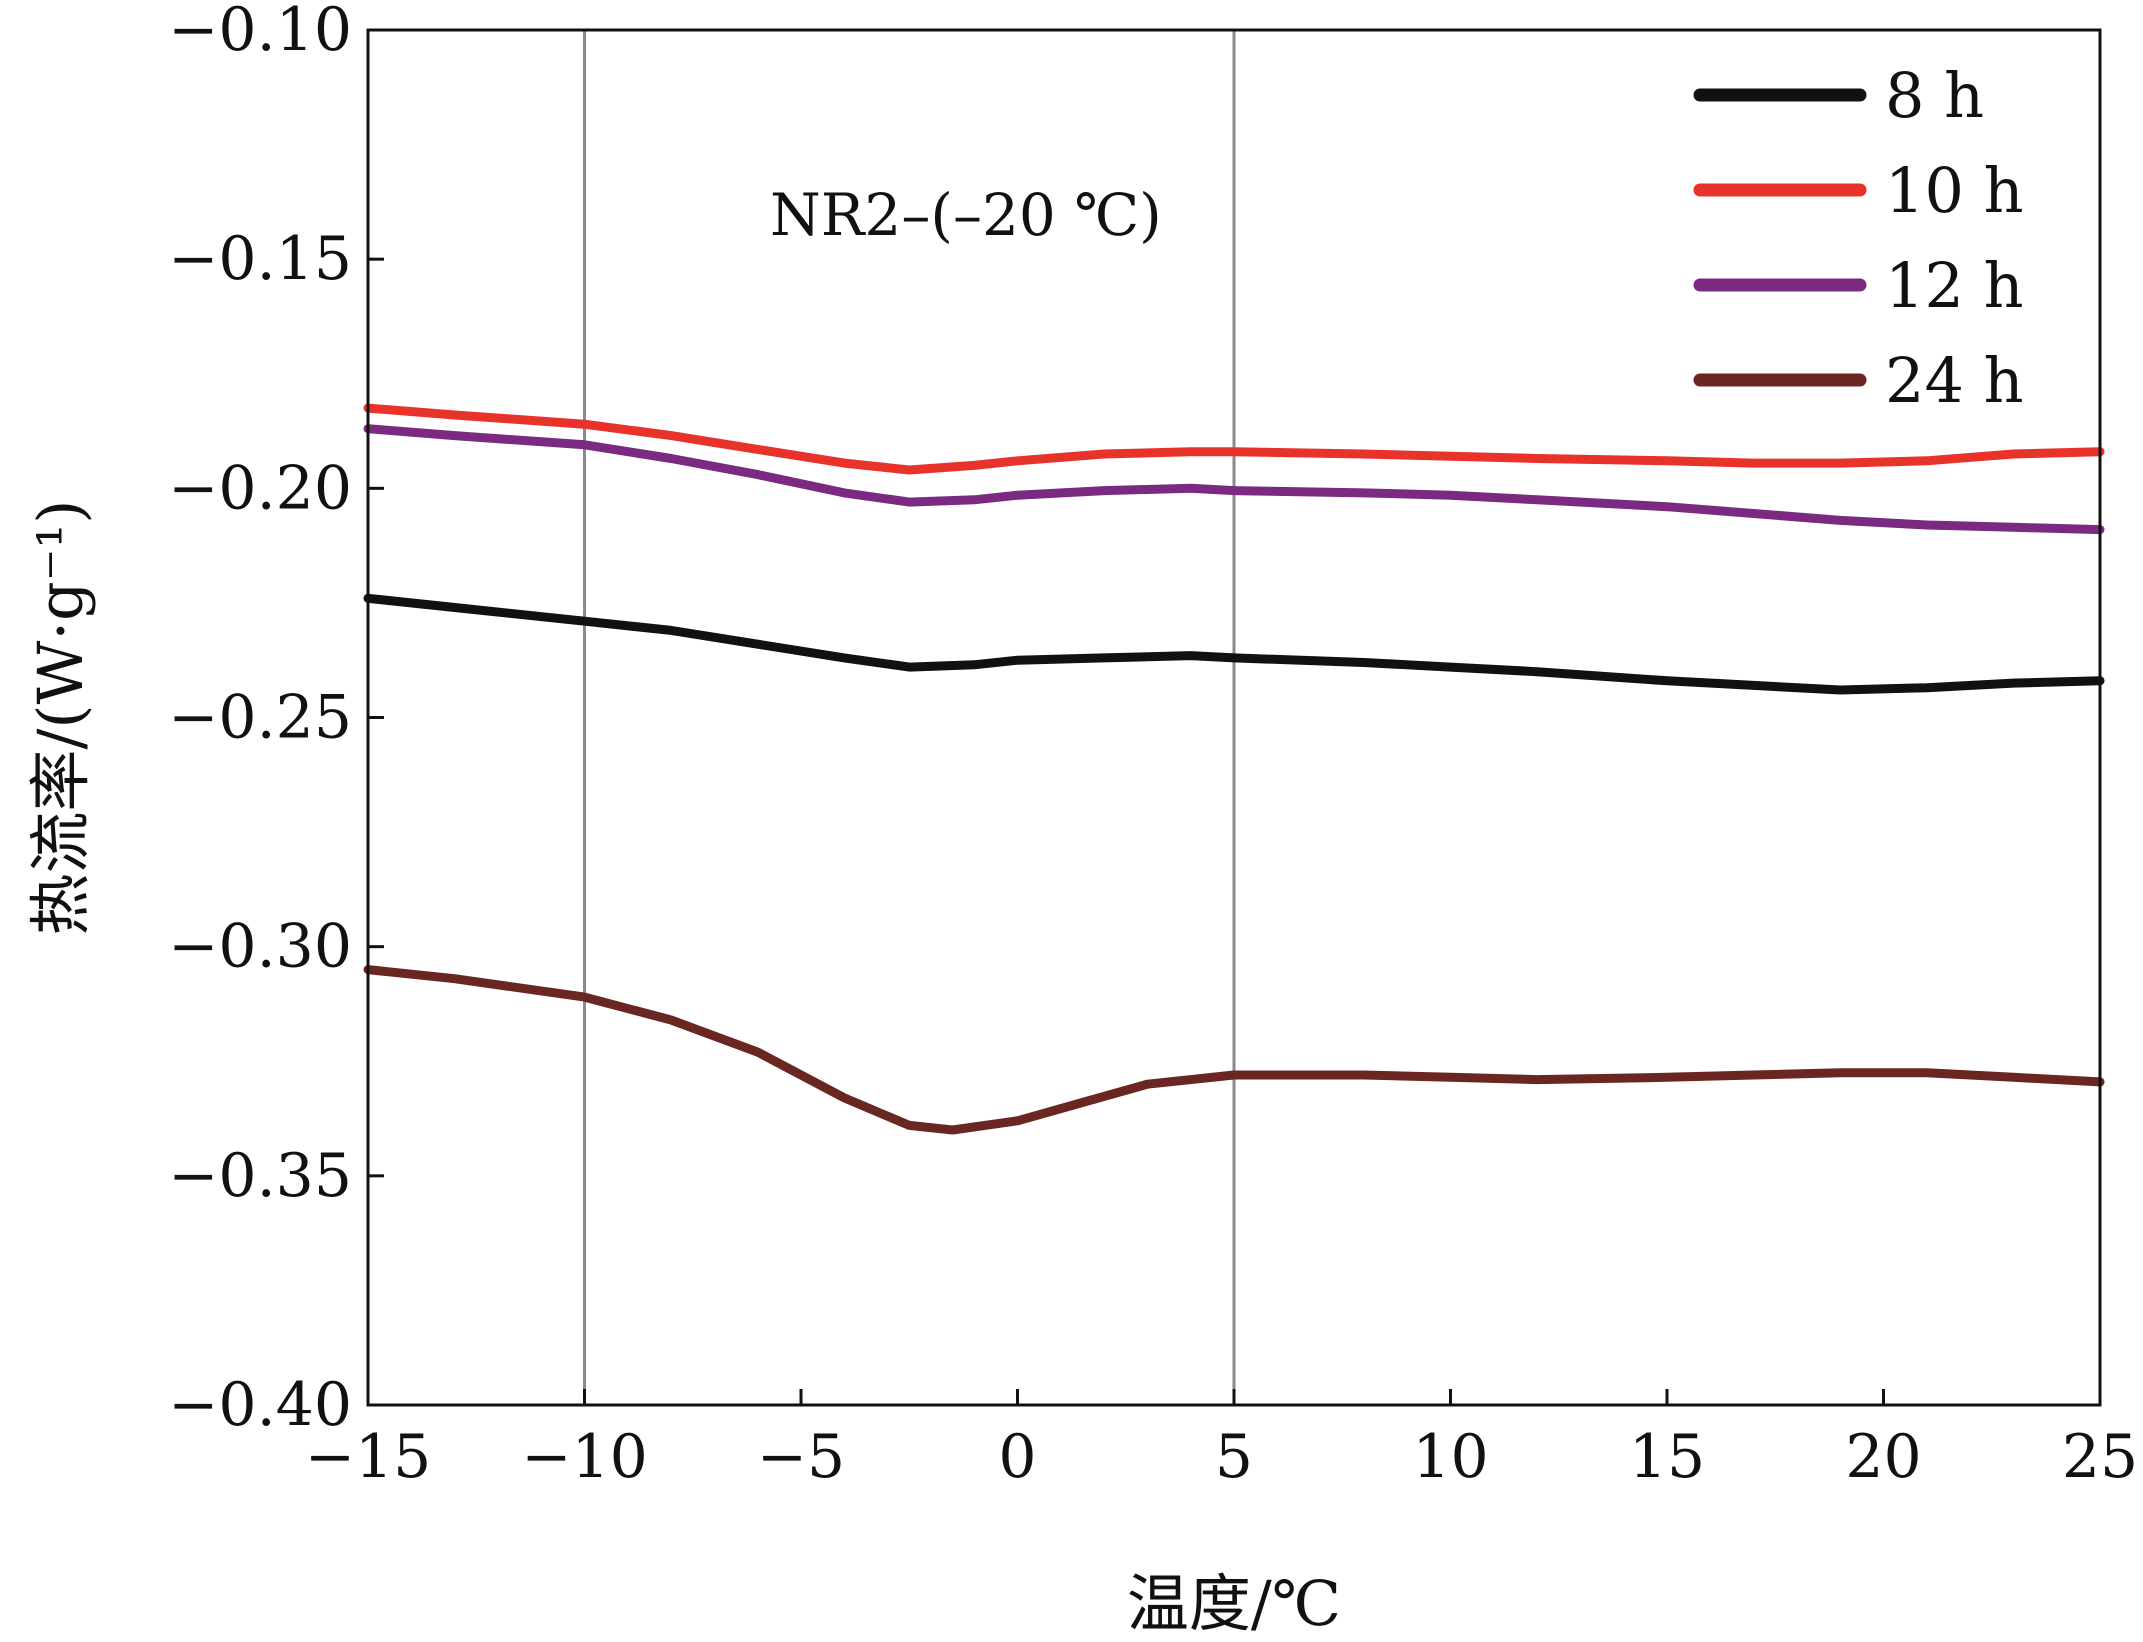 Image resolution: width=2143 pixels, height=1642 pixels. What do you see at coordinates (60, 718) in the screenshot?
I see `y-axis-title: 热流率/(W·g⁻¹)` at bounding box center [60, 718].